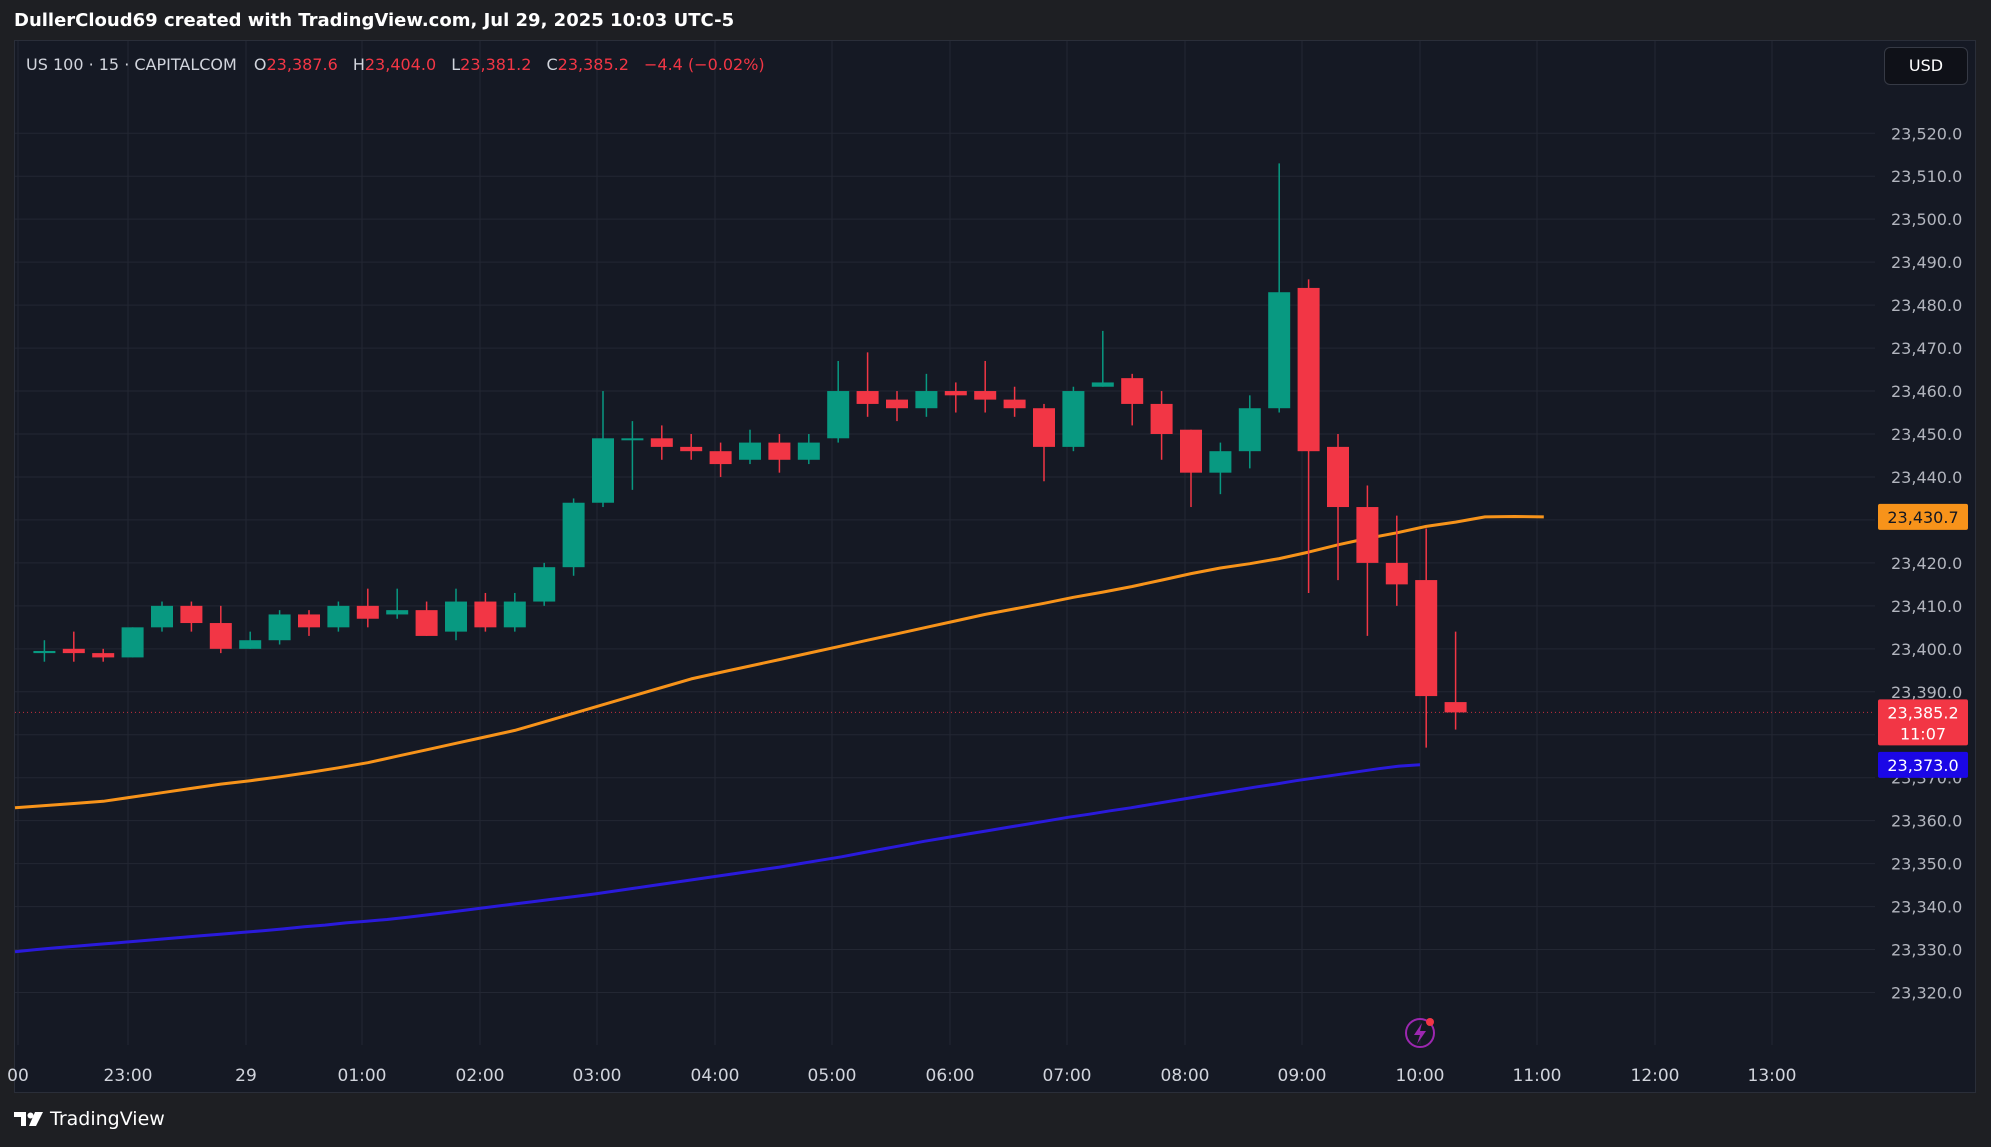  I want to click on time-tick-label: 29, so click(246, 1076).